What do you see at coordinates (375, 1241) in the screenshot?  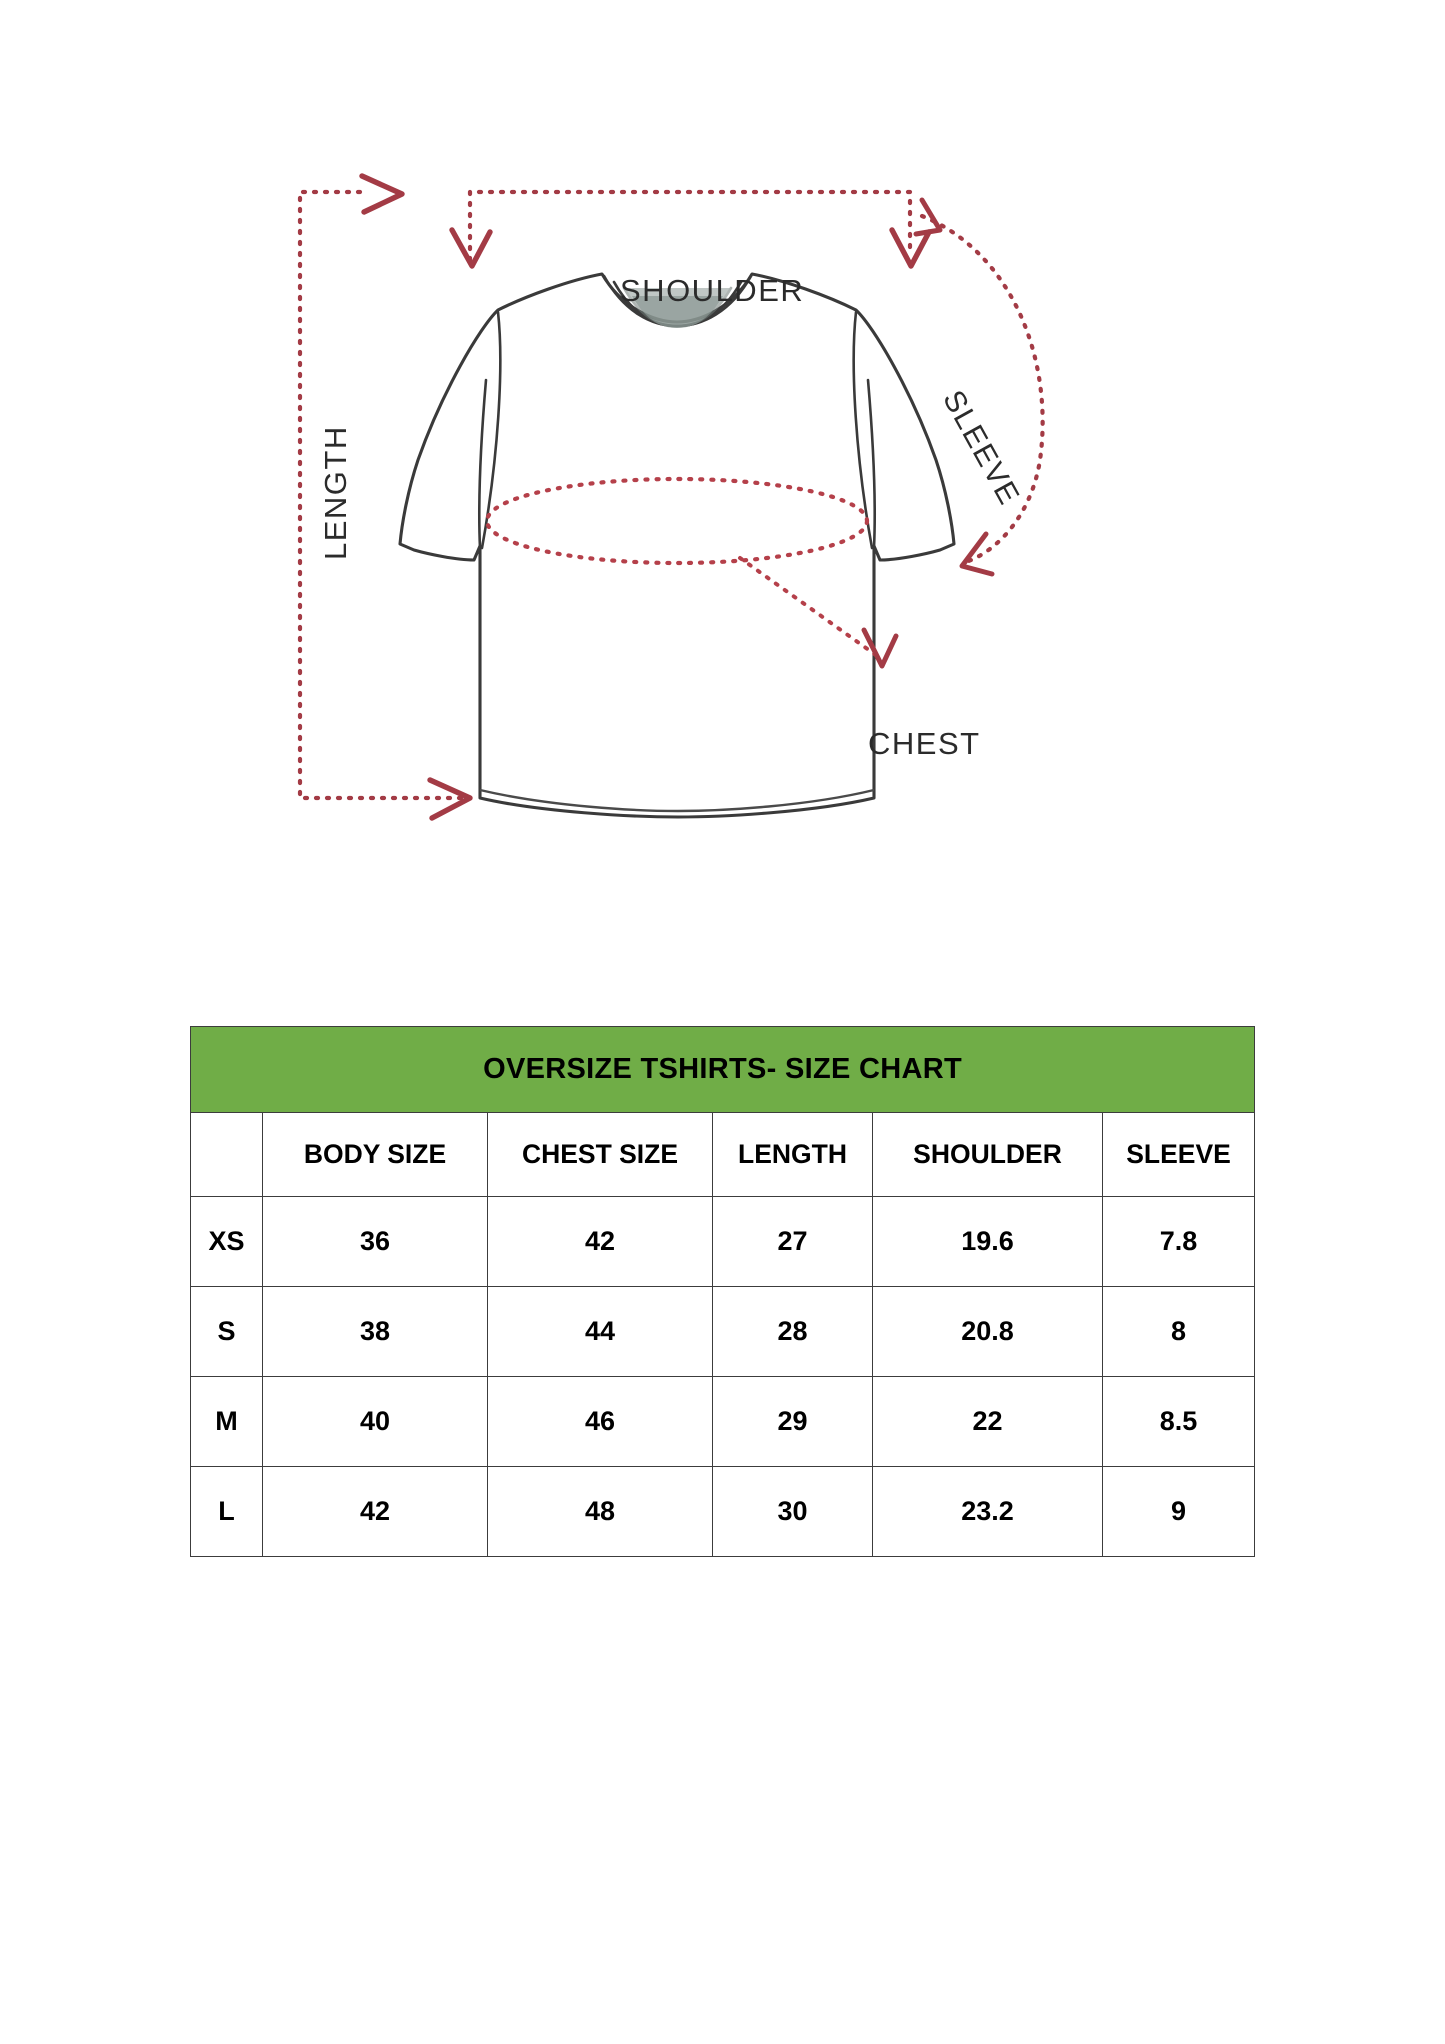 I see `cell-body: 36` at bounding box center [375, 1241].